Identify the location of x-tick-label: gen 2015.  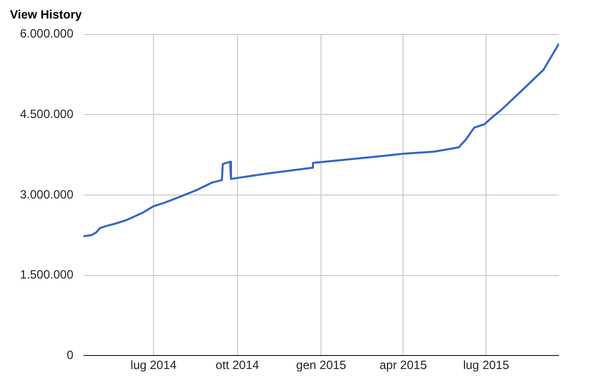
(321, 365).